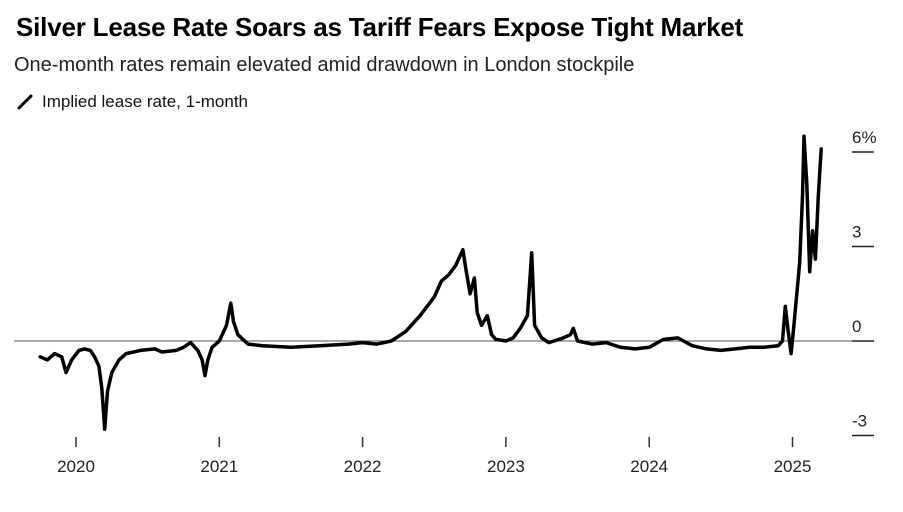  What do you see at coordinates (649, 466) in the screenshot?
I see `x-tick-label: 2024` at bounding box center [649, 466].